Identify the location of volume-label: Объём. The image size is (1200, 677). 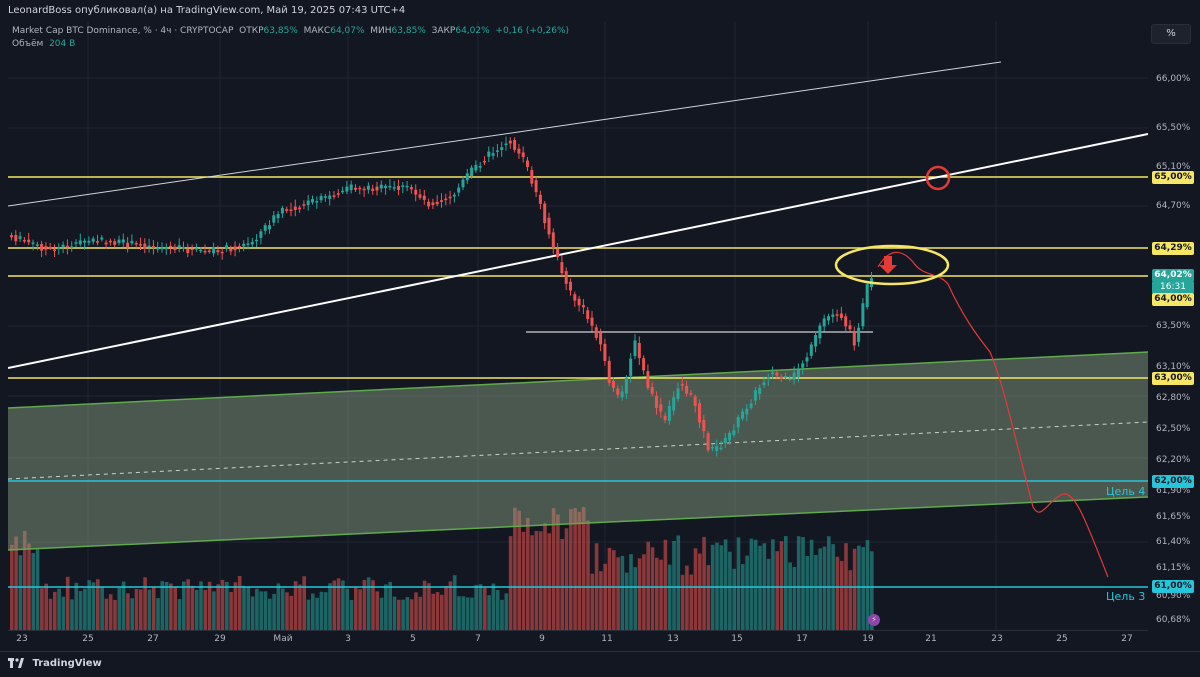
(28, 44).